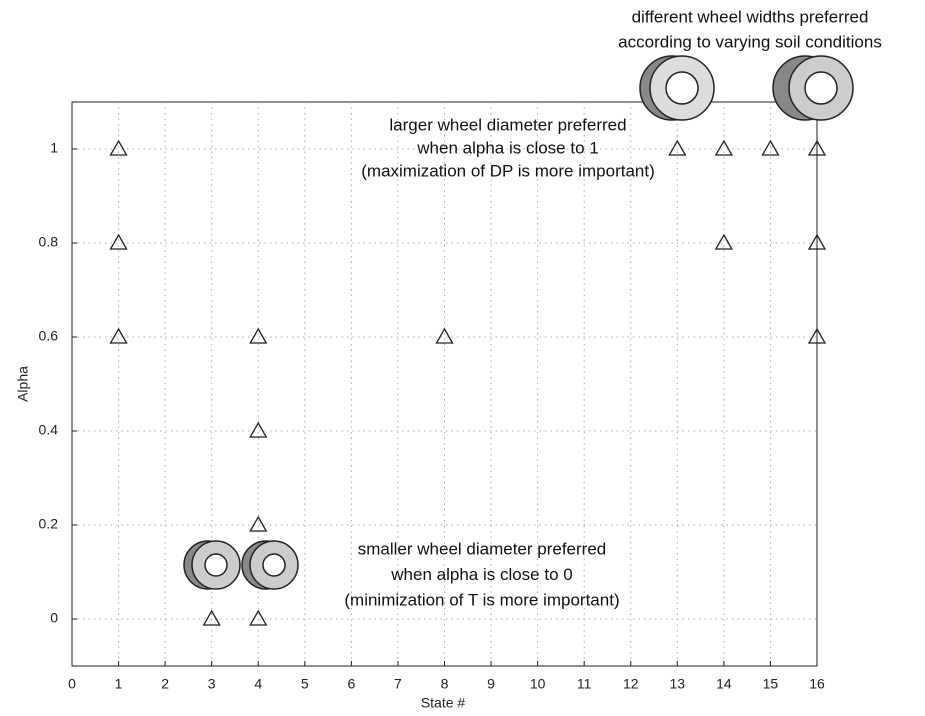 Image resolution: width=925 pixels, height=716 pixels. I want to click on annotation: according to varying soil conditions, so click(750, 41).